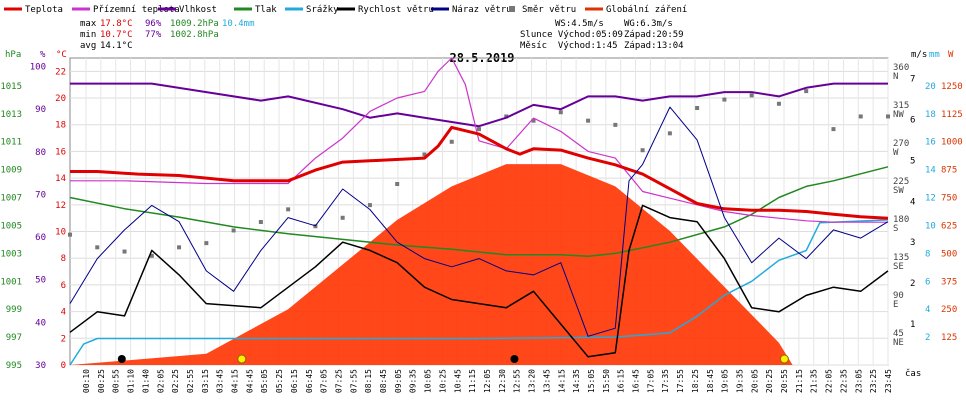 The width and height of the screenshot is (966, 400). I want to click on legend-item-pressure: Tlak, so click(255, 10).